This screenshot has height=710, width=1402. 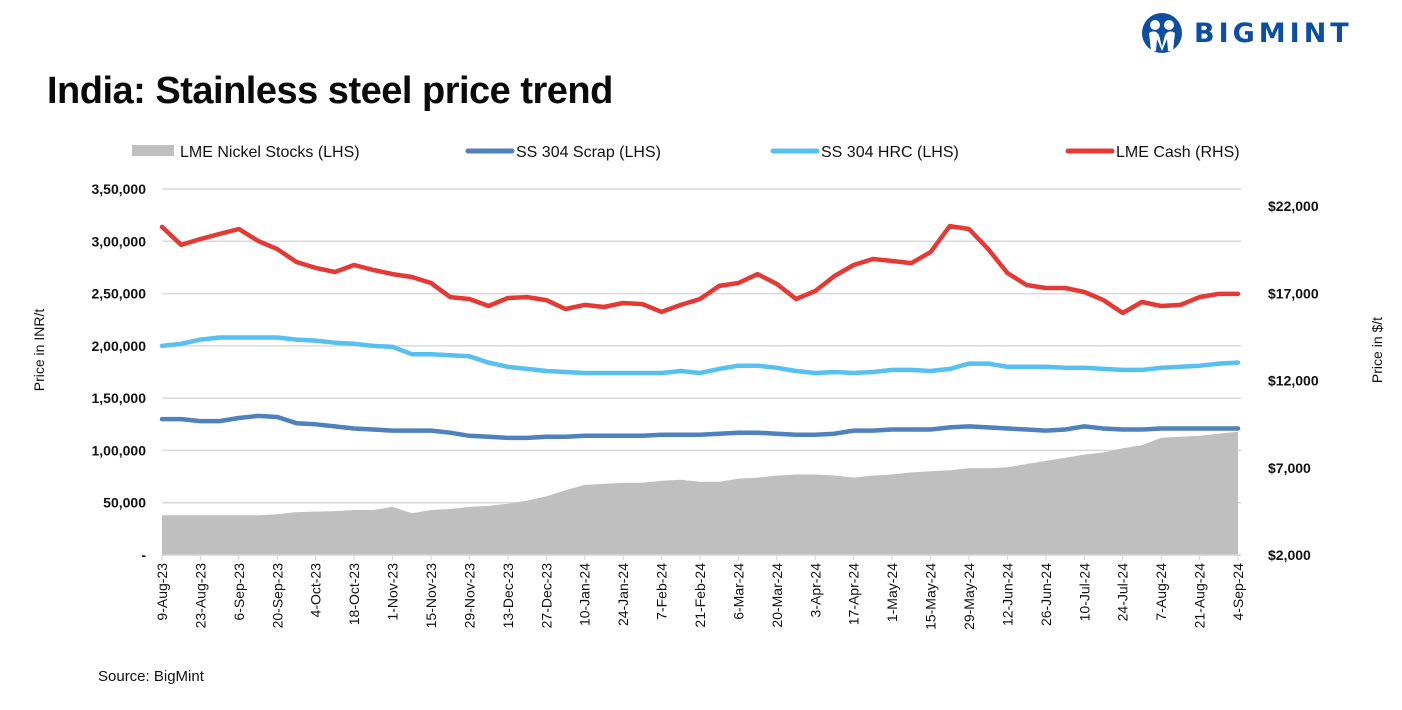 I want to click on x-tick-label: 21-Feb-24, so click(x=700, y=595).